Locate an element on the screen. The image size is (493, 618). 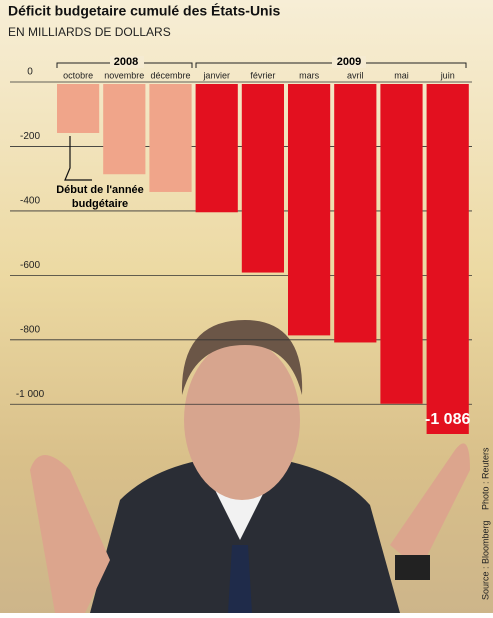
x-tick-label: mai is located at coordinates (401, 75).